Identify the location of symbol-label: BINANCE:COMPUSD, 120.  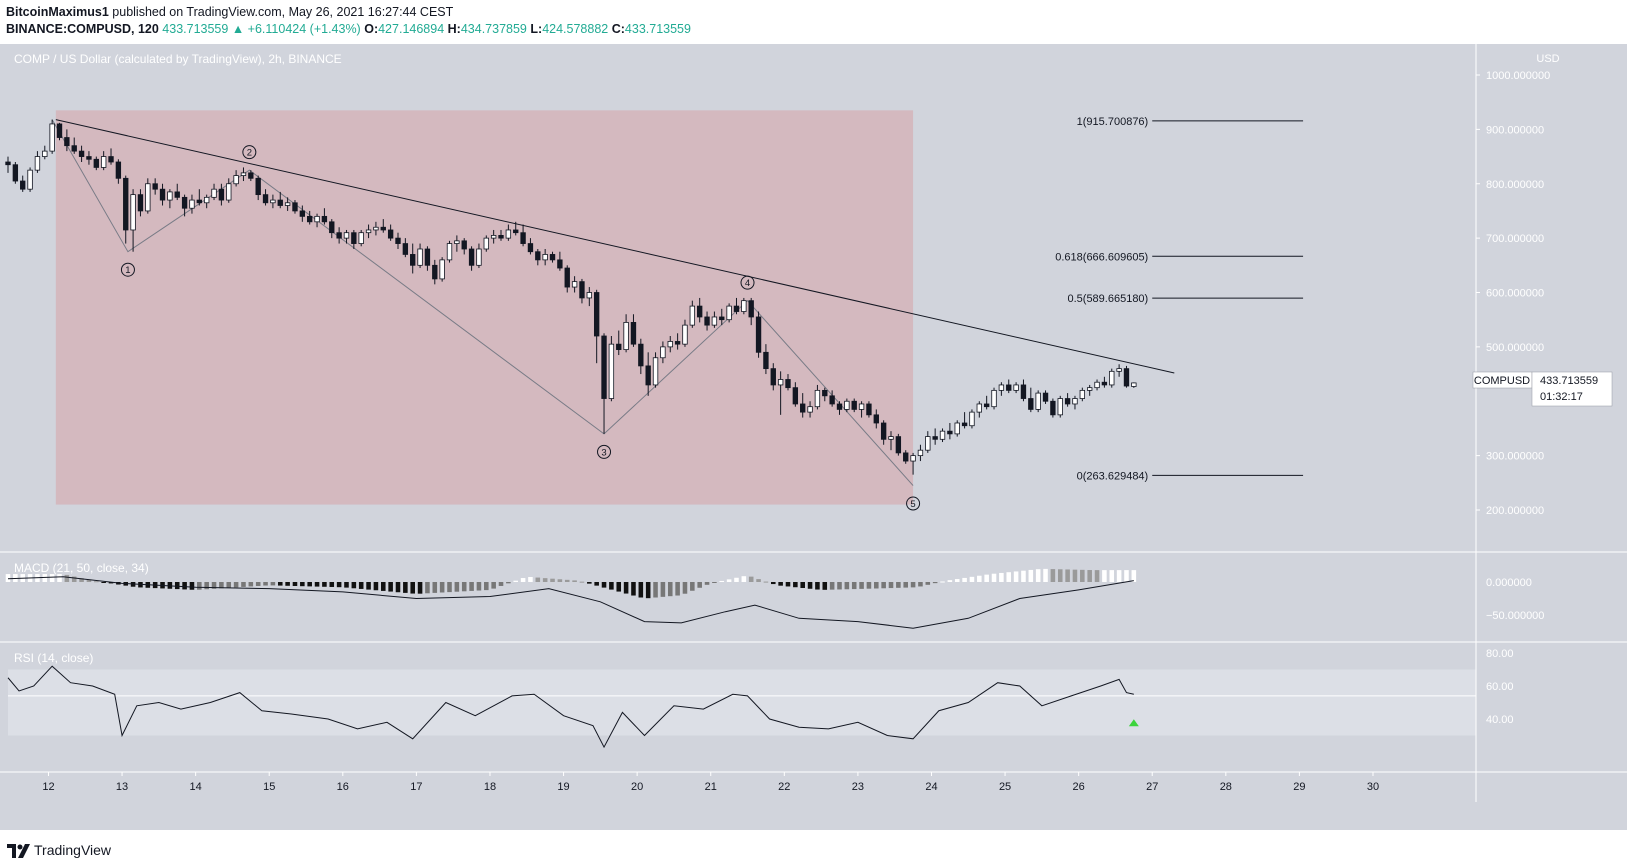
(82, 29).